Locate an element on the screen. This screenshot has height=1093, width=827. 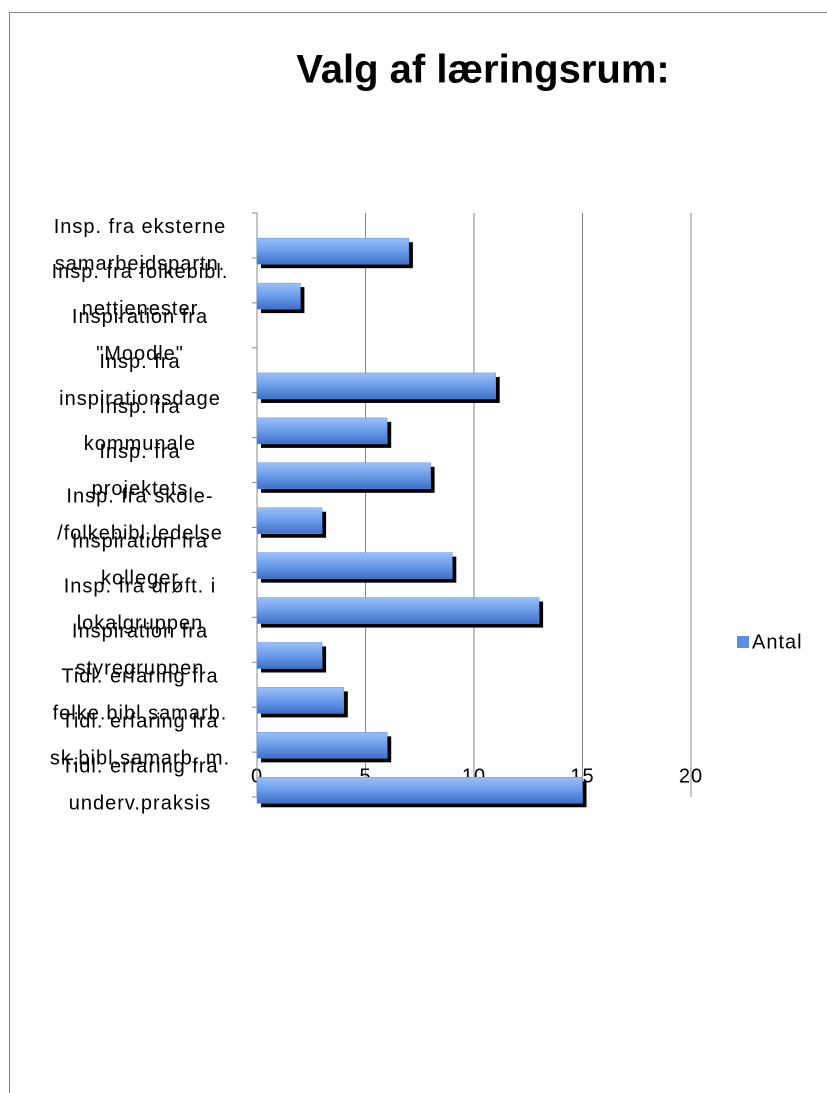
y-tick-label: Inspiration fra kolleger is located at coordinates (140, 560).